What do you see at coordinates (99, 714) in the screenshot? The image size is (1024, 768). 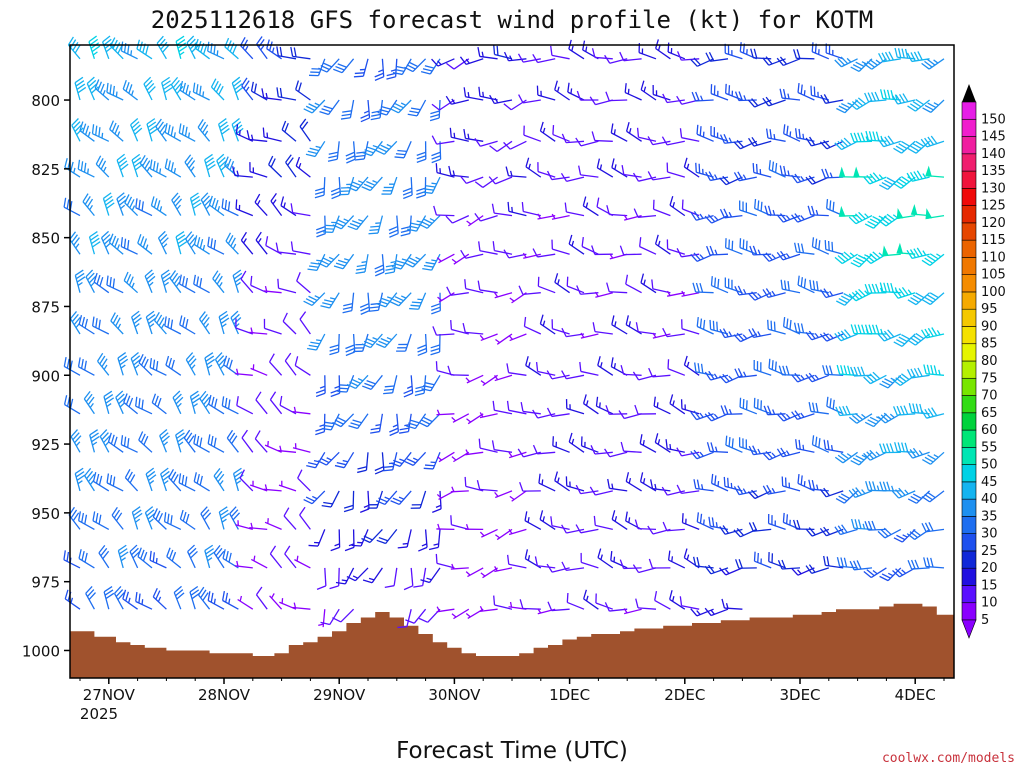 I see `x-year-label: 2025` at bounding box center [99, 714].